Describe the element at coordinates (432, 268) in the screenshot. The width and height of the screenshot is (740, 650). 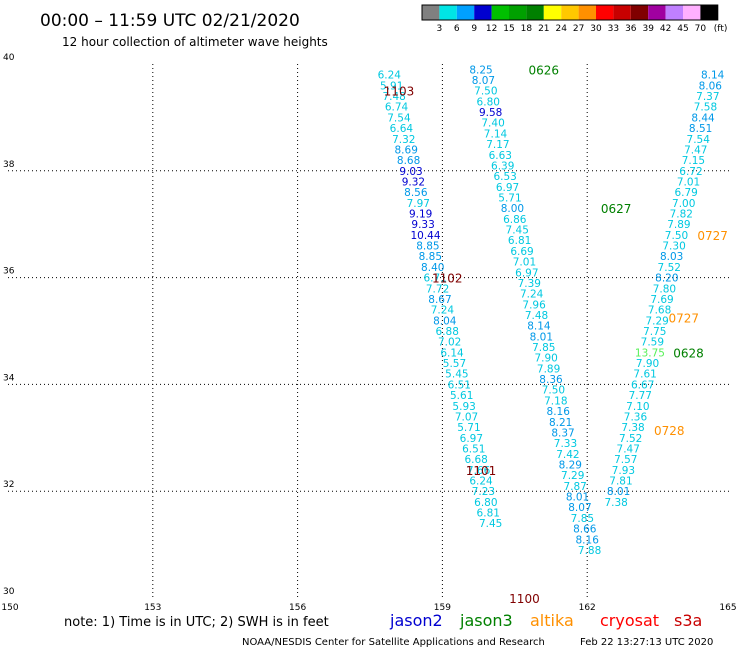
I see `wave-height-point: 8.40` at that location.